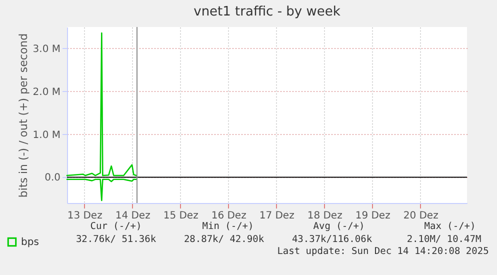  Describe the element at coordinates (228, 216) in the screenshot. I see `x-tick-label: 16 Dez` at that location.